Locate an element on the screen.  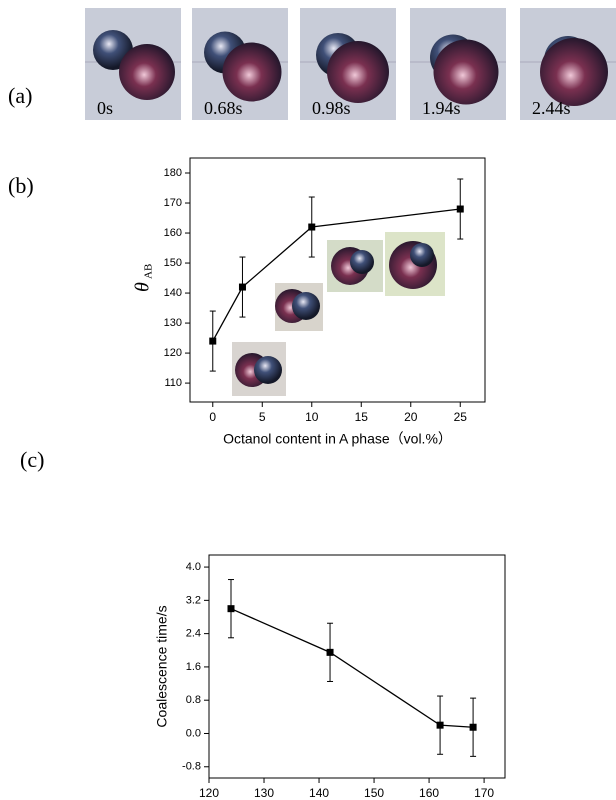
photo-frame: 1.94s is located at coordinates (458, 64).